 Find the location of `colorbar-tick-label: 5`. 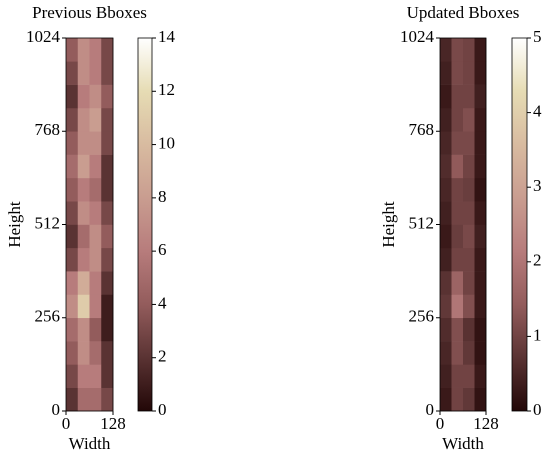

colorbar-tick-label: 5 is located at coordinates (537, 36).